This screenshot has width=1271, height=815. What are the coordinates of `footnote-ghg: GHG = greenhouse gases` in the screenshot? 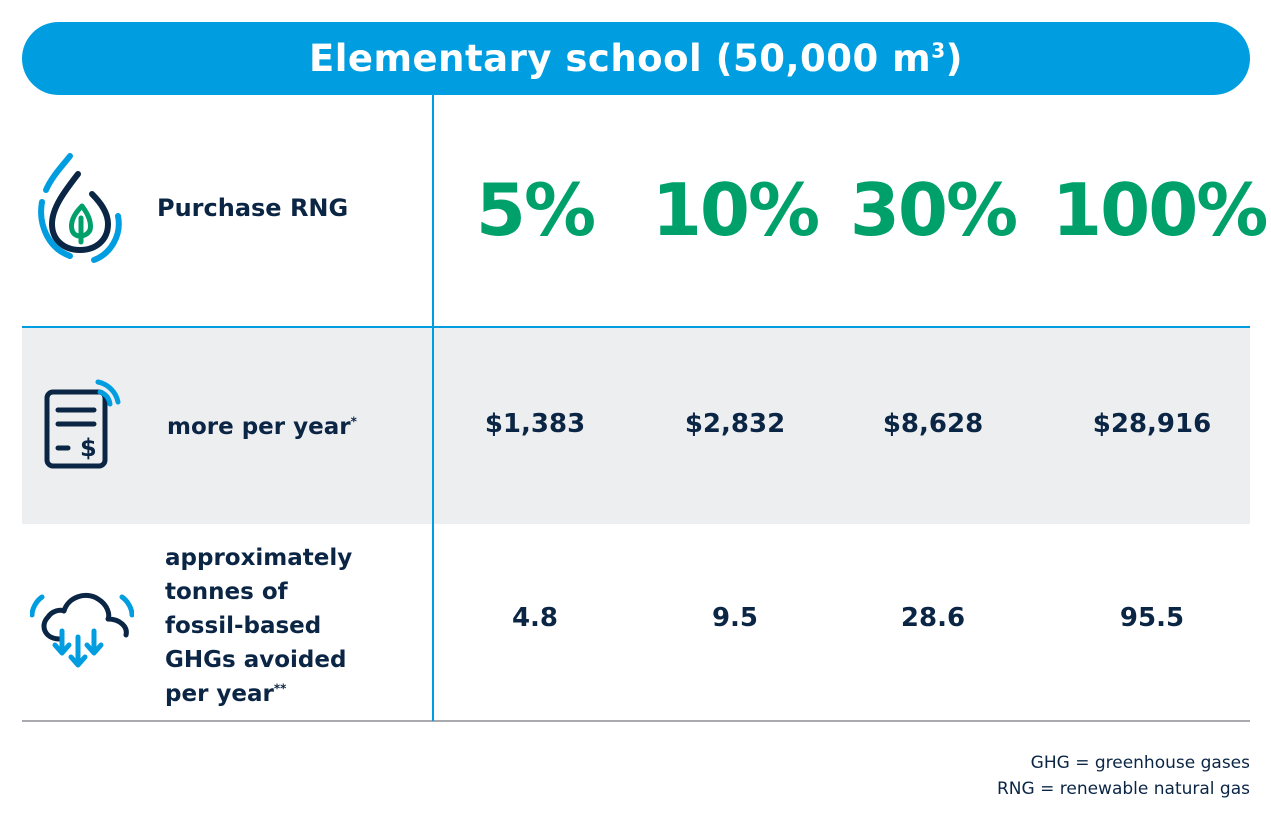 It's located at (1140, 763).